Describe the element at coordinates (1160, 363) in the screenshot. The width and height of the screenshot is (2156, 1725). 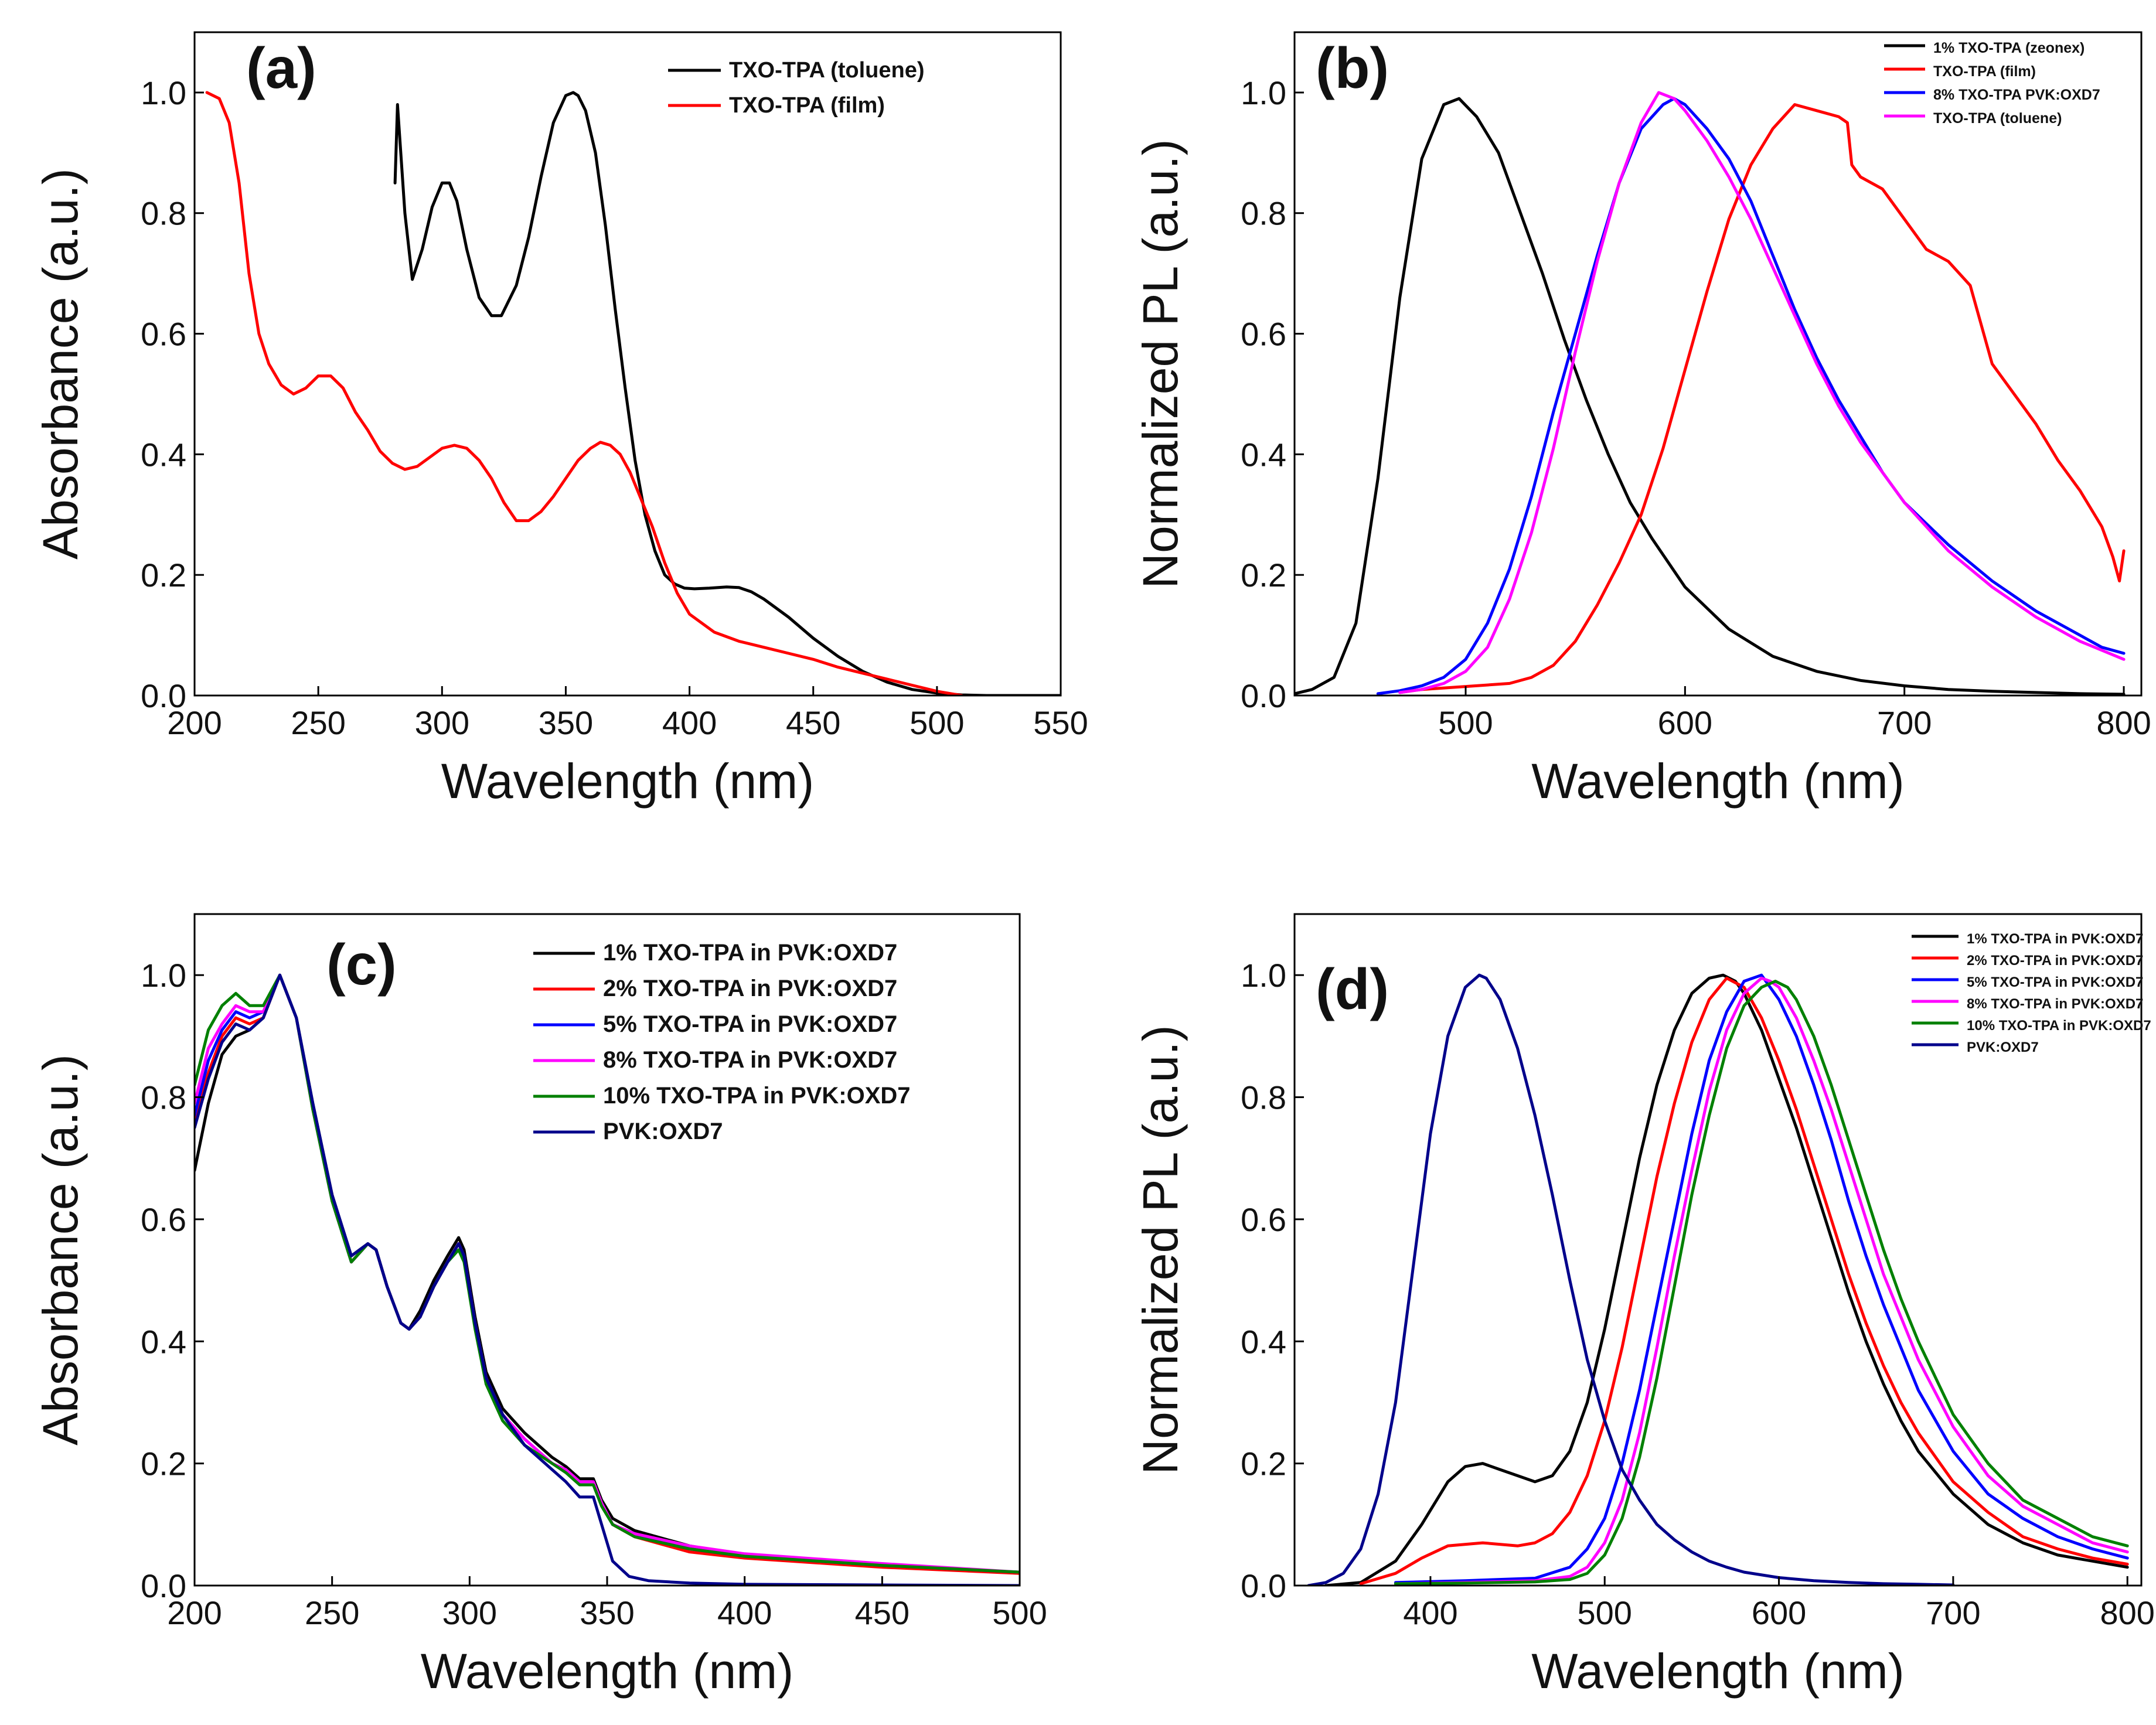
I see `y-axis-title-b: Normalized PL (a.u.)` at that location.